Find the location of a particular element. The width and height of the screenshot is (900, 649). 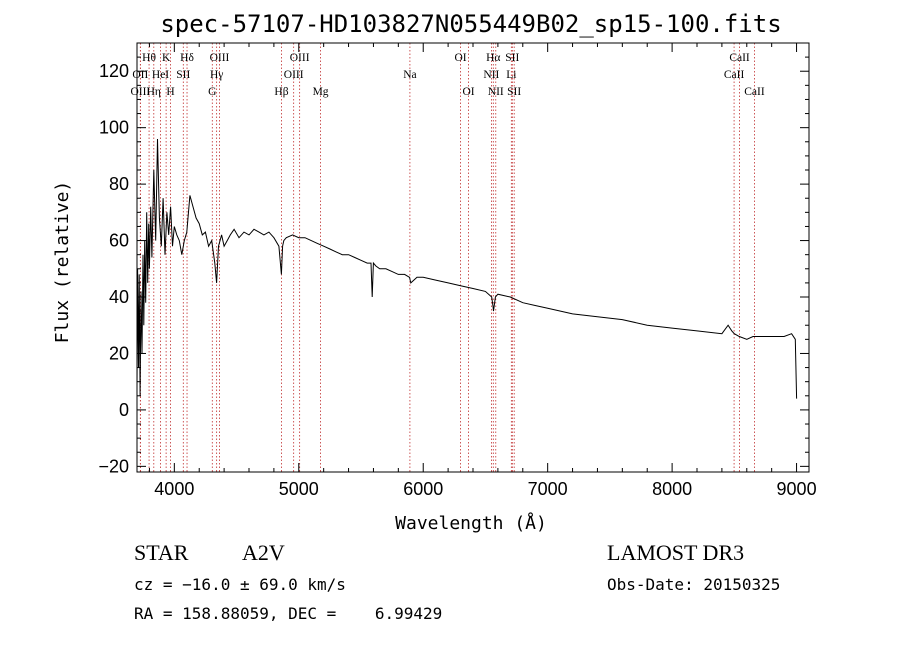

line-marker-label-0: Hθ is located at coordinates (149, 58).